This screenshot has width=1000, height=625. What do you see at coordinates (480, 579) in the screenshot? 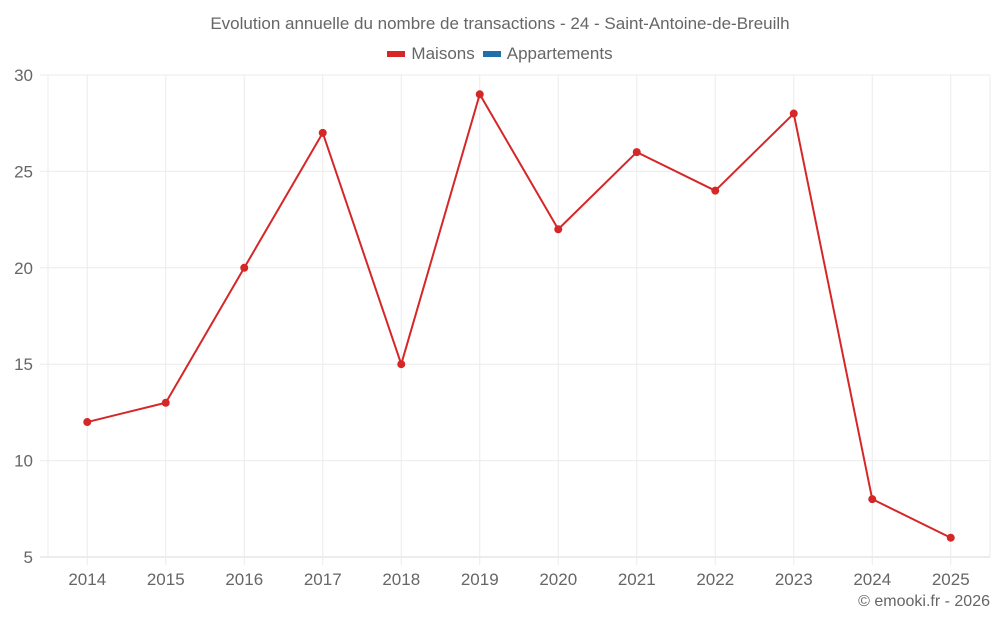
I see `x-tick-label: 2019` at bounding box center [480, 579].